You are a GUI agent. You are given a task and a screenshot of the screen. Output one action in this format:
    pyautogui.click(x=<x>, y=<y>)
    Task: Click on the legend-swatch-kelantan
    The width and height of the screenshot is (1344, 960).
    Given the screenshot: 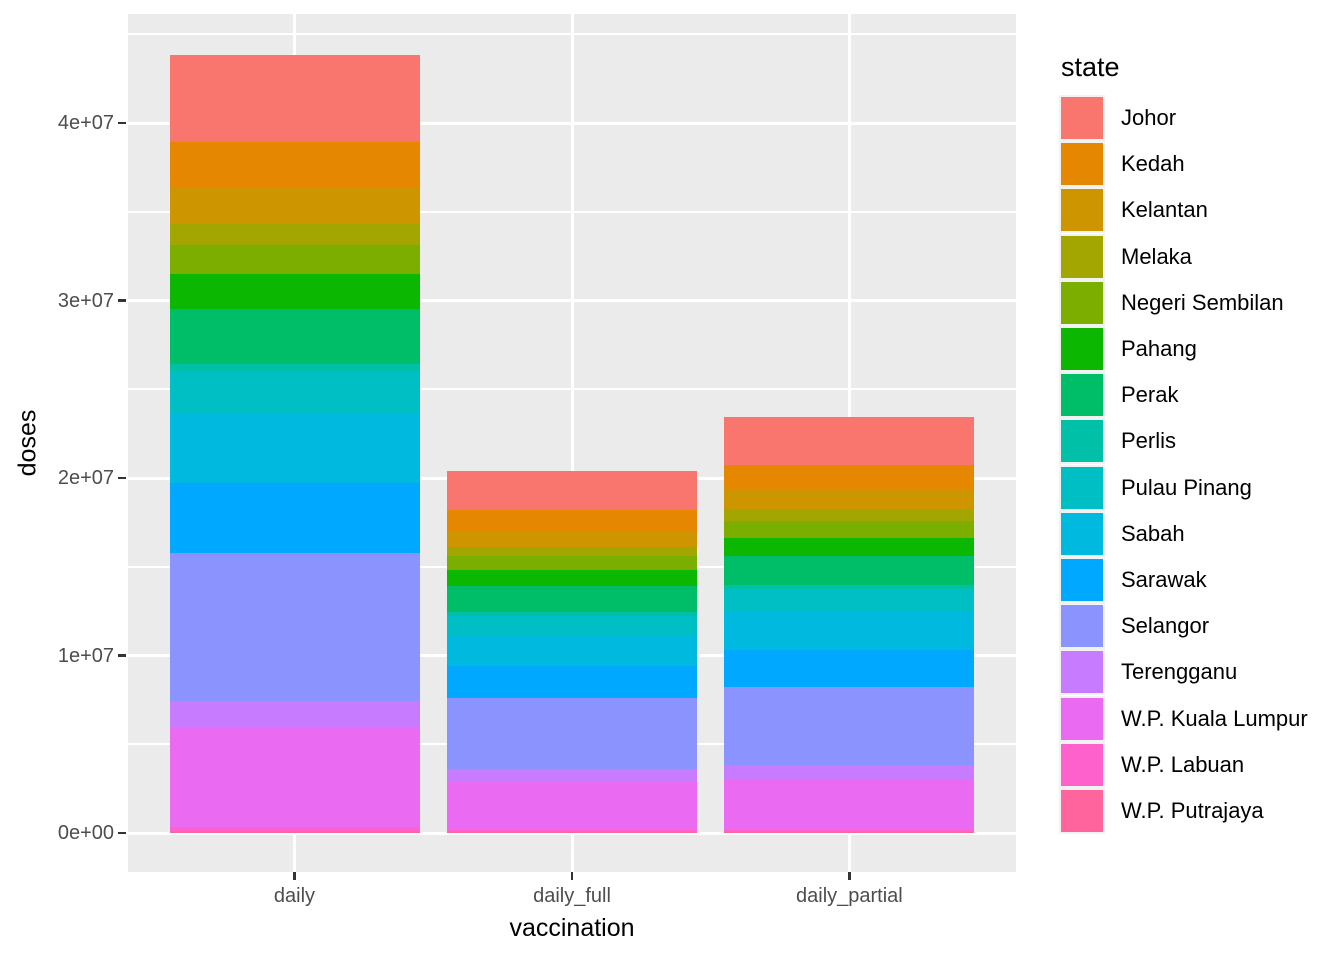 What is the action you would take?
    pyautogui.click(x=1082, y=210)
    